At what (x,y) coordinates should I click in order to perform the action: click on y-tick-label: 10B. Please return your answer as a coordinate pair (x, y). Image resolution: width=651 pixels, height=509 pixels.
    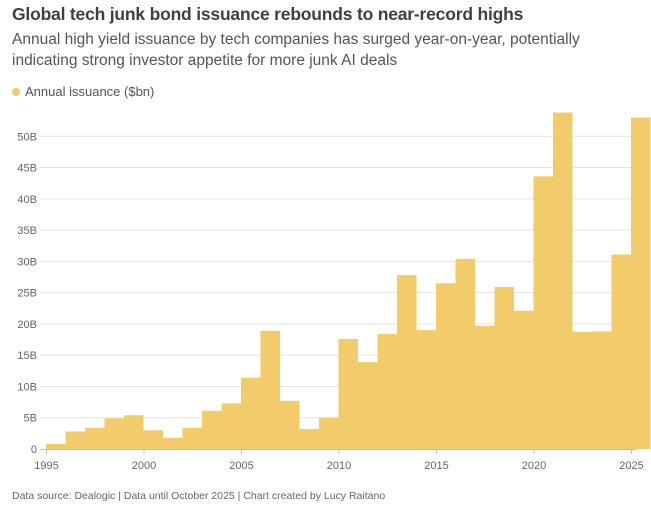
    Looking at the image, I should click on (27, 387).